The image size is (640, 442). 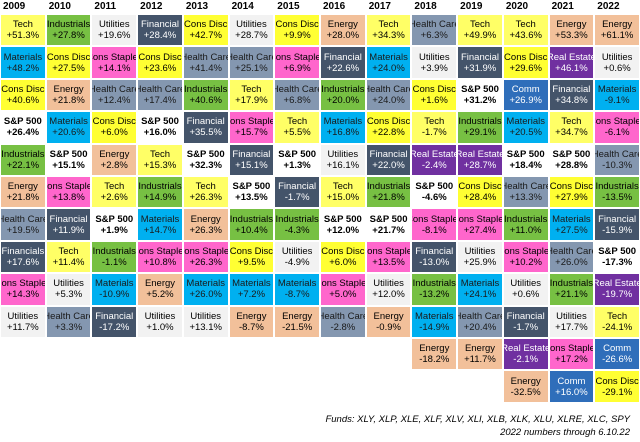 I want to click on year-header-2016: 2016, so click(x=334, y=6).